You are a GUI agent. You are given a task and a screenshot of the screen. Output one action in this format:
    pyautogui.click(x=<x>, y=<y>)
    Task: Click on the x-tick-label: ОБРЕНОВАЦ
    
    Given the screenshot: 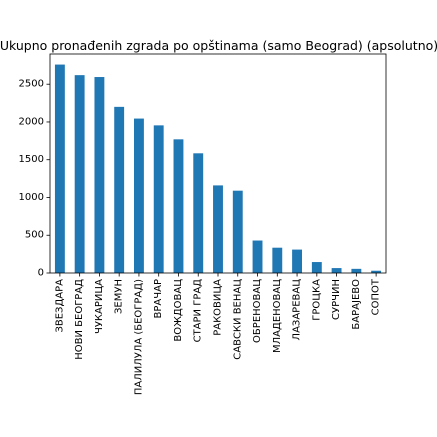 What is the action you would take?
    pyautogui.click(x=257, y=311)
    